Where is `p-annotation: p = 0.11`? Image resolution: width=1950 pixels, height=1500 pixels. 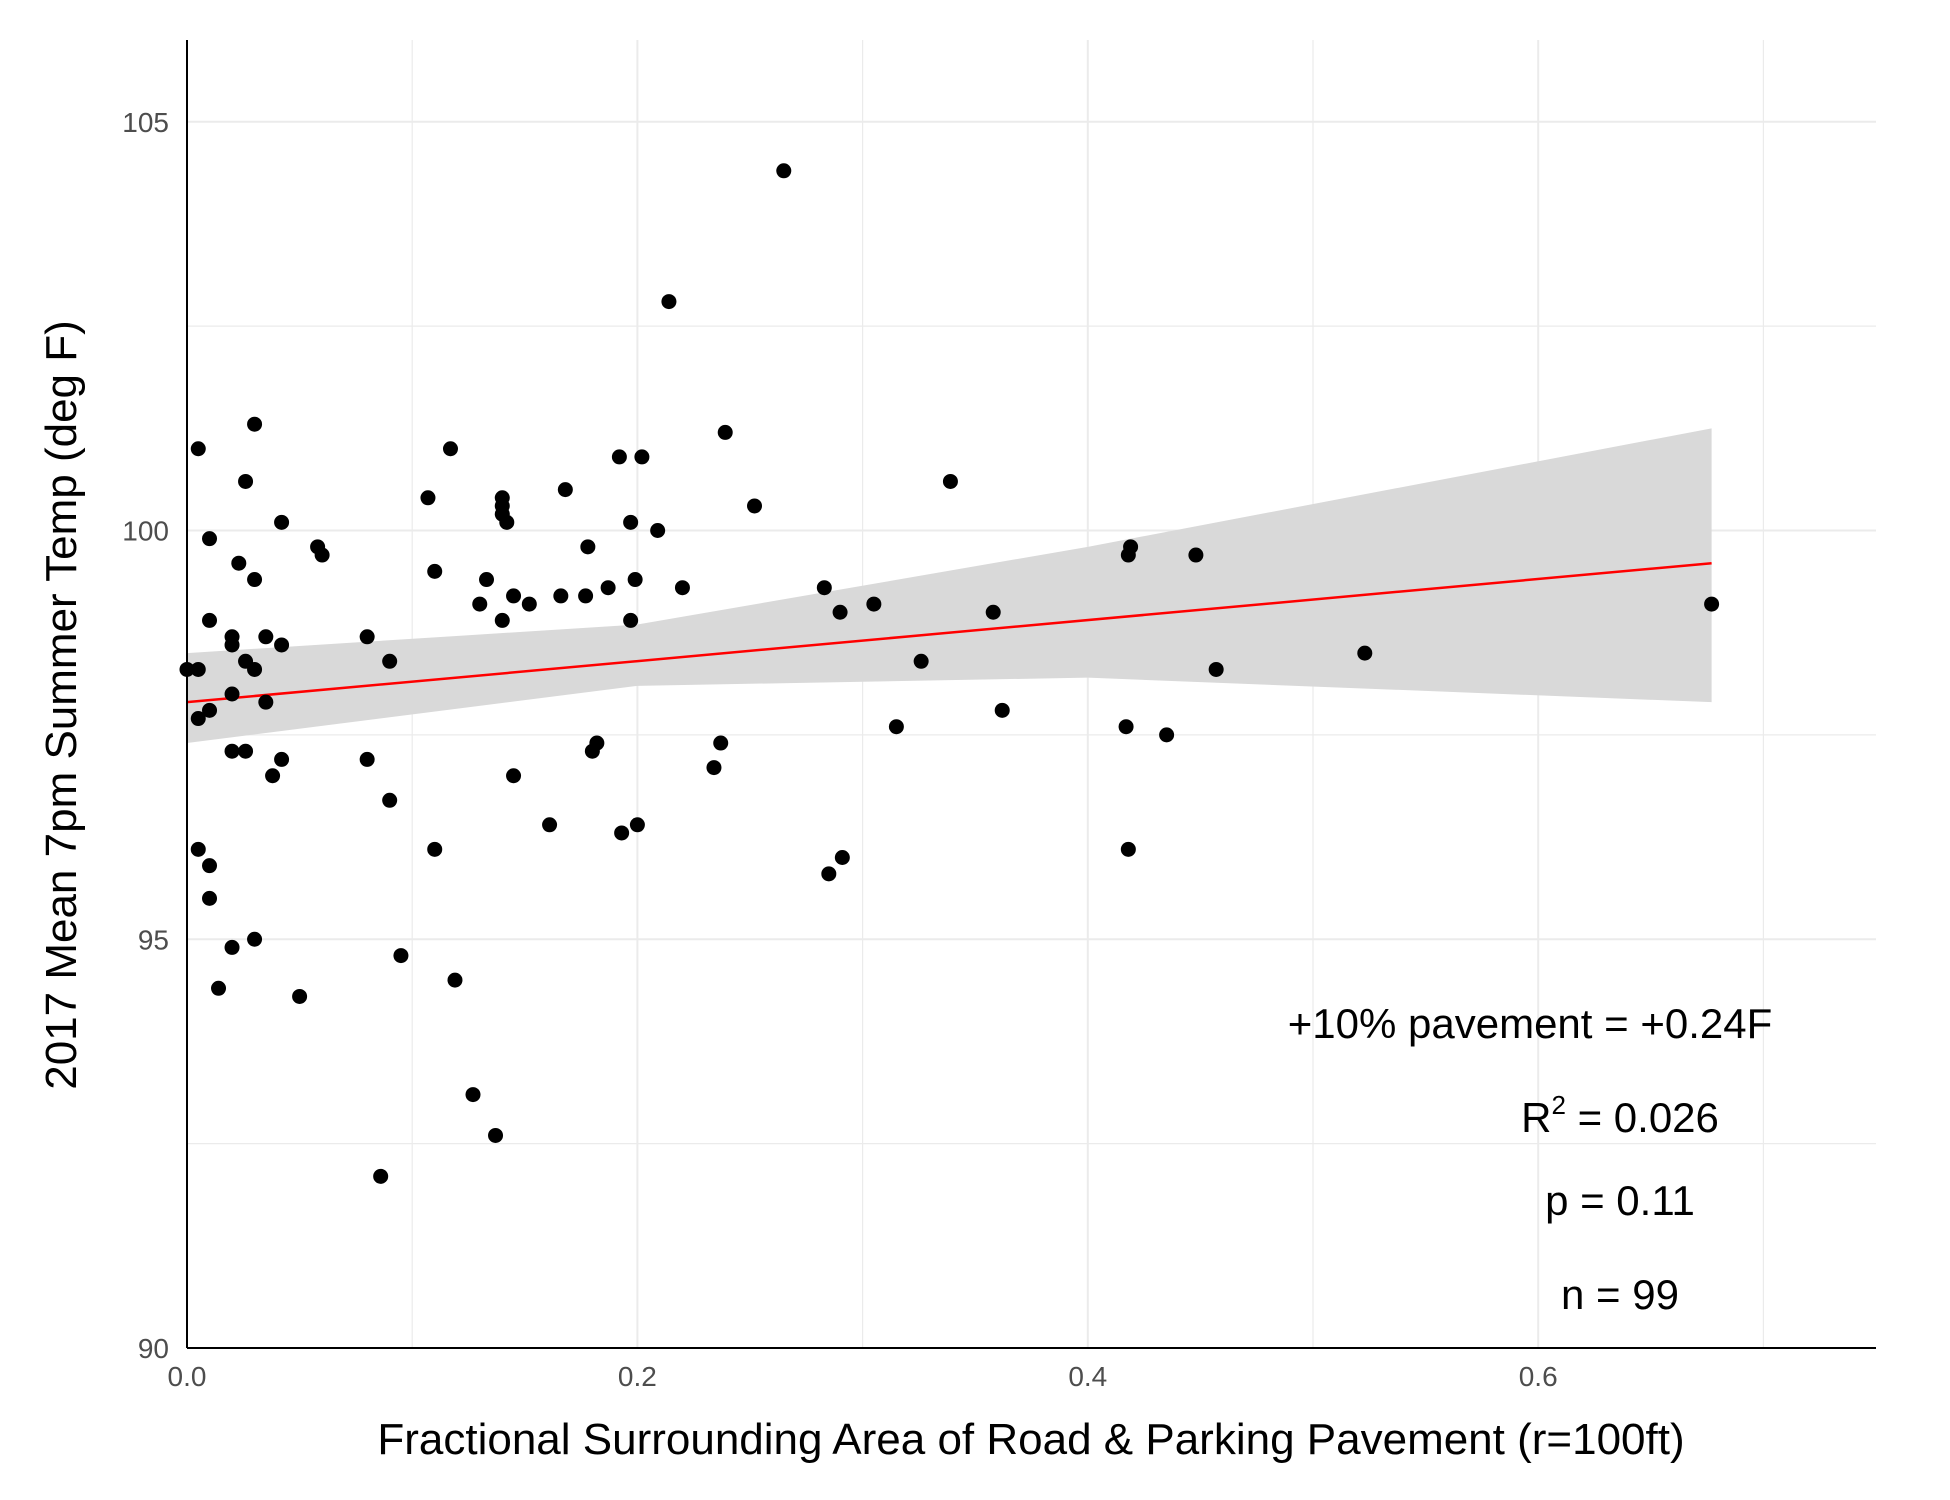 p-annotation: p = 0.11 is located at coordinates (1620, 1200).